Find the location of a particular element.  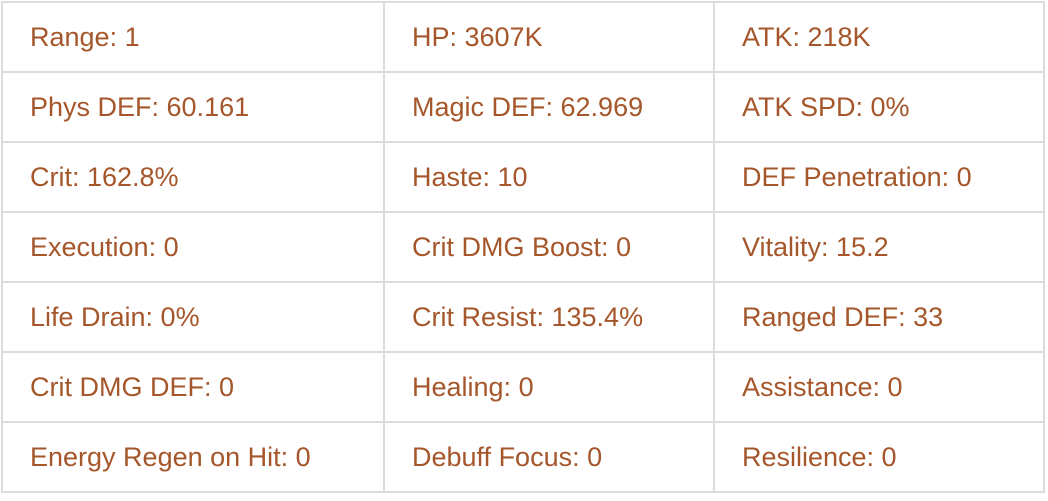

table-row: Crit DMG DEF: 0 Healing: 0 Assistance: 0 is located at coordinates (523, 387).